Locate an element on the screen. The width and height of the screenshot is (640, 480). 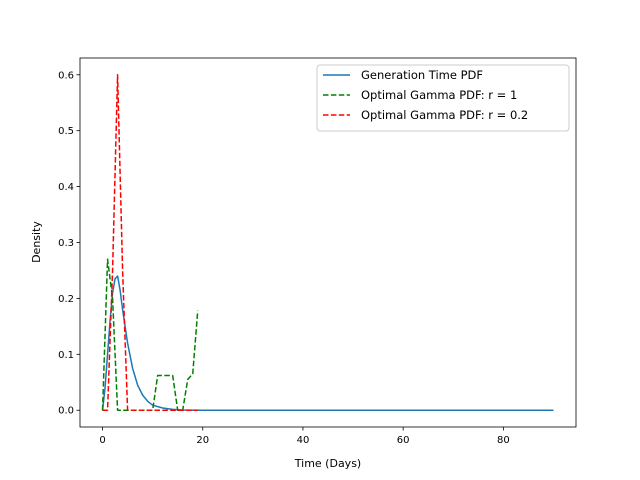
x-axis: 0 20 40 60 80 is located at coordinates (304, 436).